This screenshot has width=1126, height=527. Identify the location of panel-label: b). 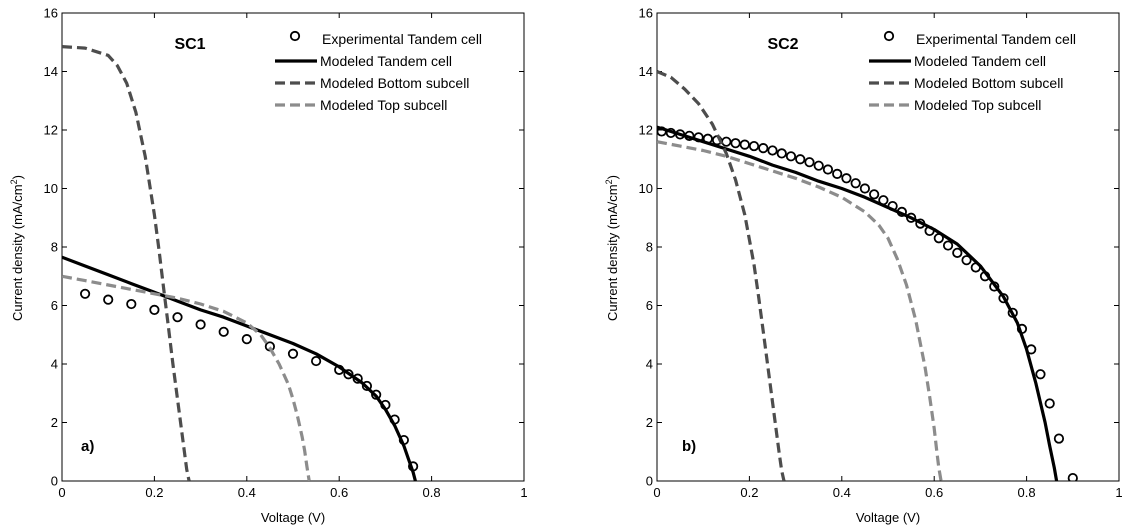
(689, 446).